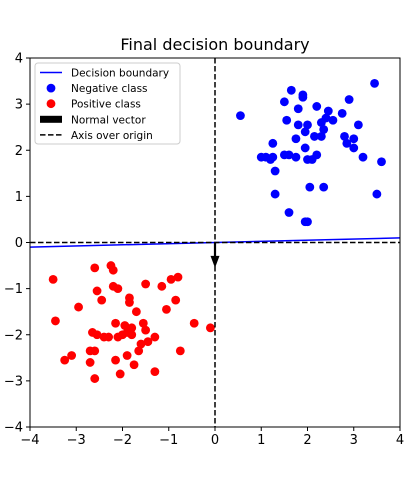 The width and height of the screenshot is (404, 480). I want to click on x-tick-label-3: −1, so click(168, 440).